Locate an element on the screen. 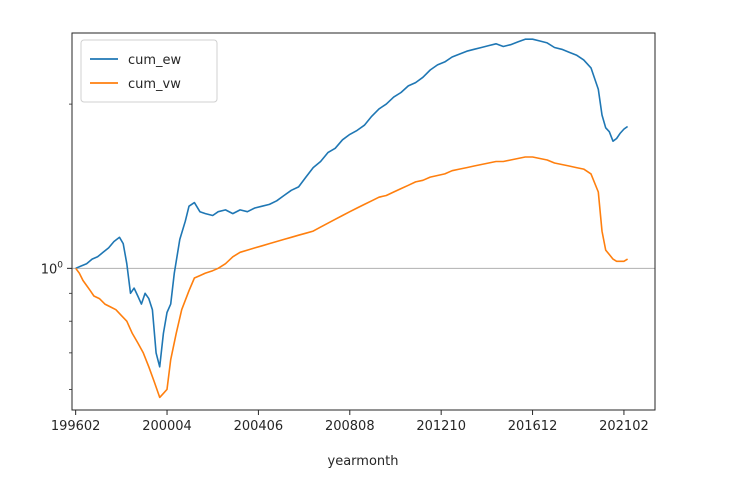 Image resolution: width=730 pixels, height=502 pixels. x-tick-label: 201612 is located at coordinates (533, 426).